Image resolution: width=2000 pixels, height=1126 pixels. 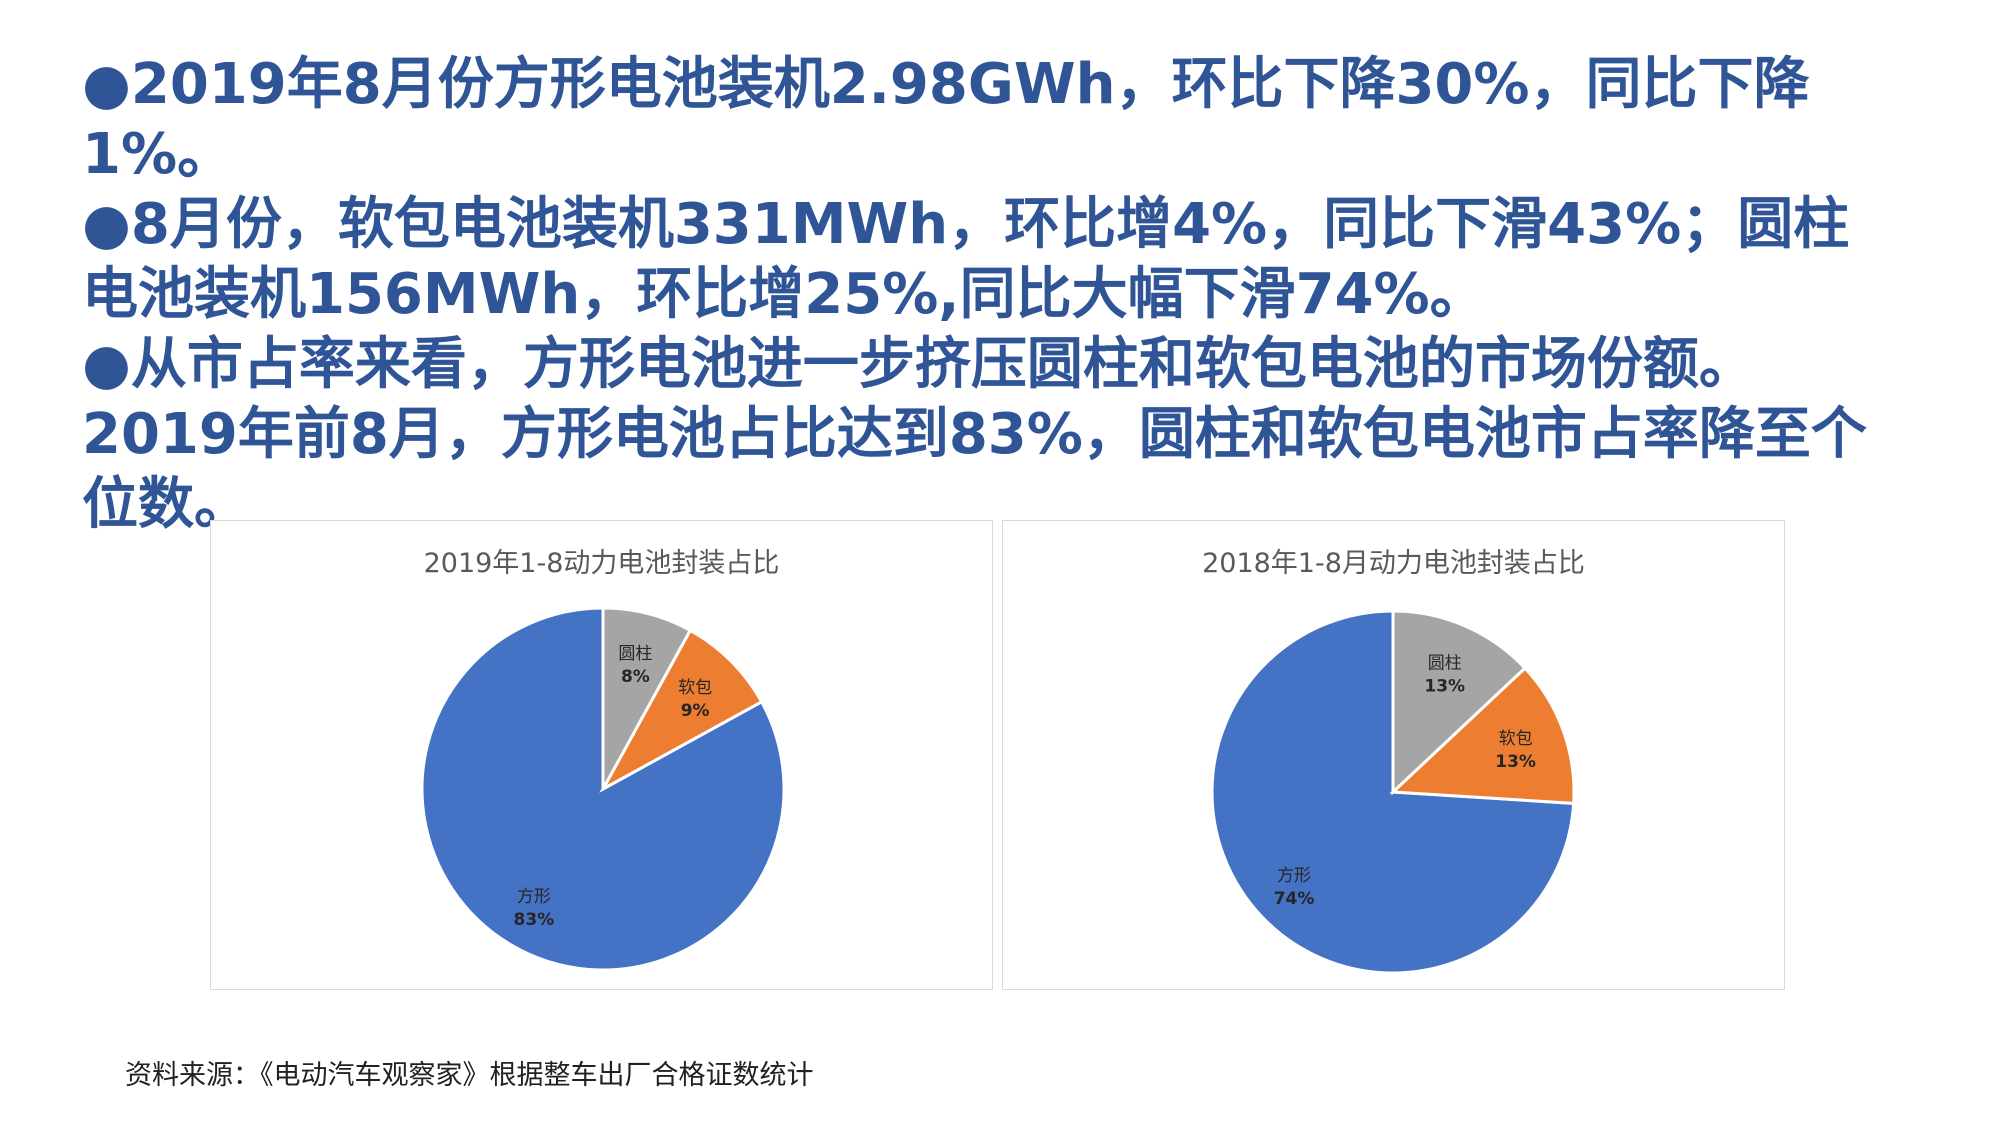 What do you see at coordinates (469, 1075) in the screenshot?
I see `source-note: 资料来源：《电动汽车观察家》根据整车出厂合格证数统计` at bounding box center [469, 1075].